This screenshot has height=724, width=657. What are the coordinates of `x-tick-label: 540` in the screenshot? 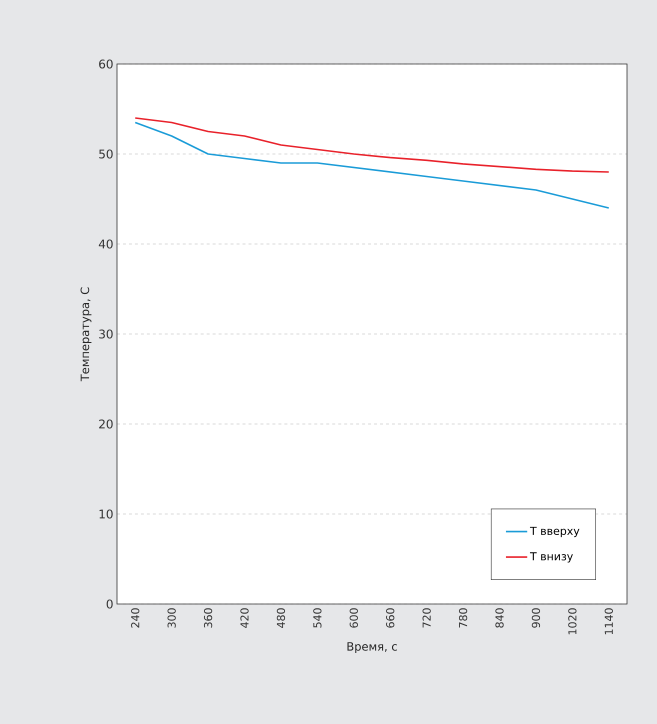 It's located at (317, 618).